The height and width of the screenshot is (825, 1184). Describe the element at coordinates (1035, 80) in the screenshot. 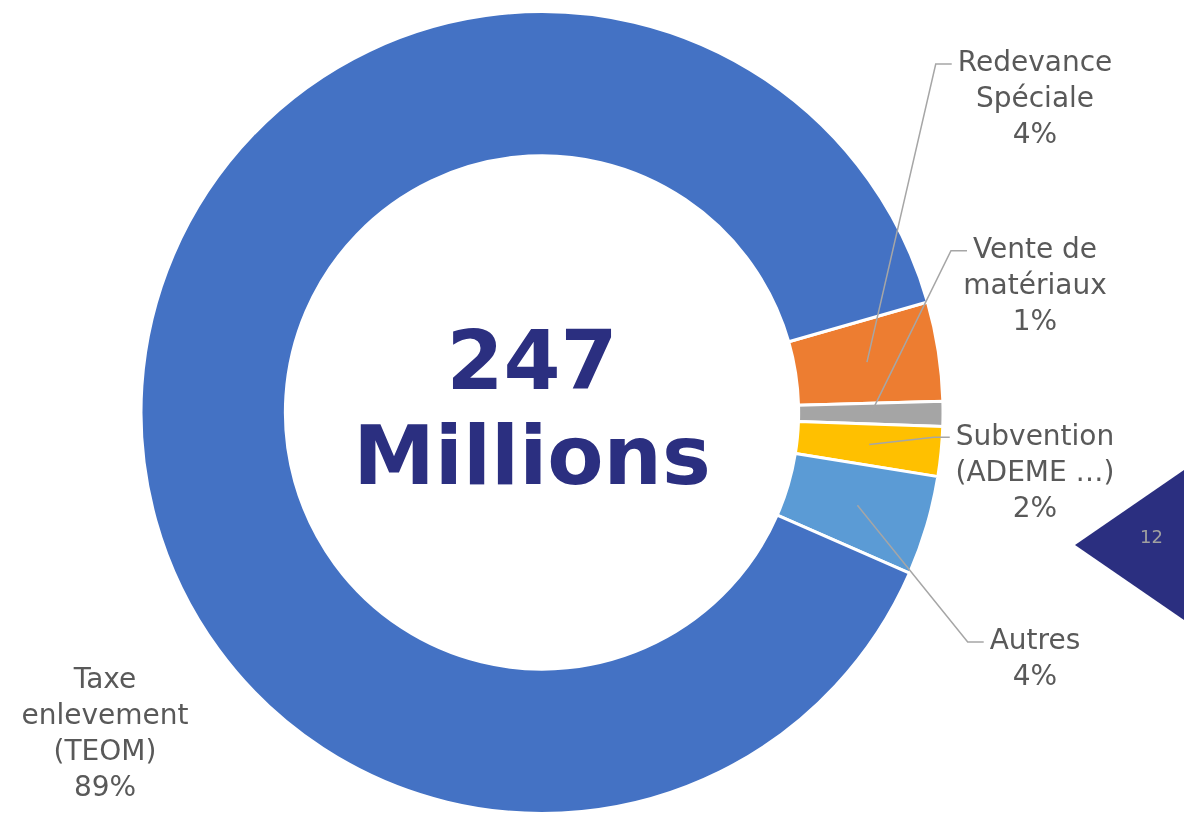

I see `slice-label: Redevance Spéciale` at that location.